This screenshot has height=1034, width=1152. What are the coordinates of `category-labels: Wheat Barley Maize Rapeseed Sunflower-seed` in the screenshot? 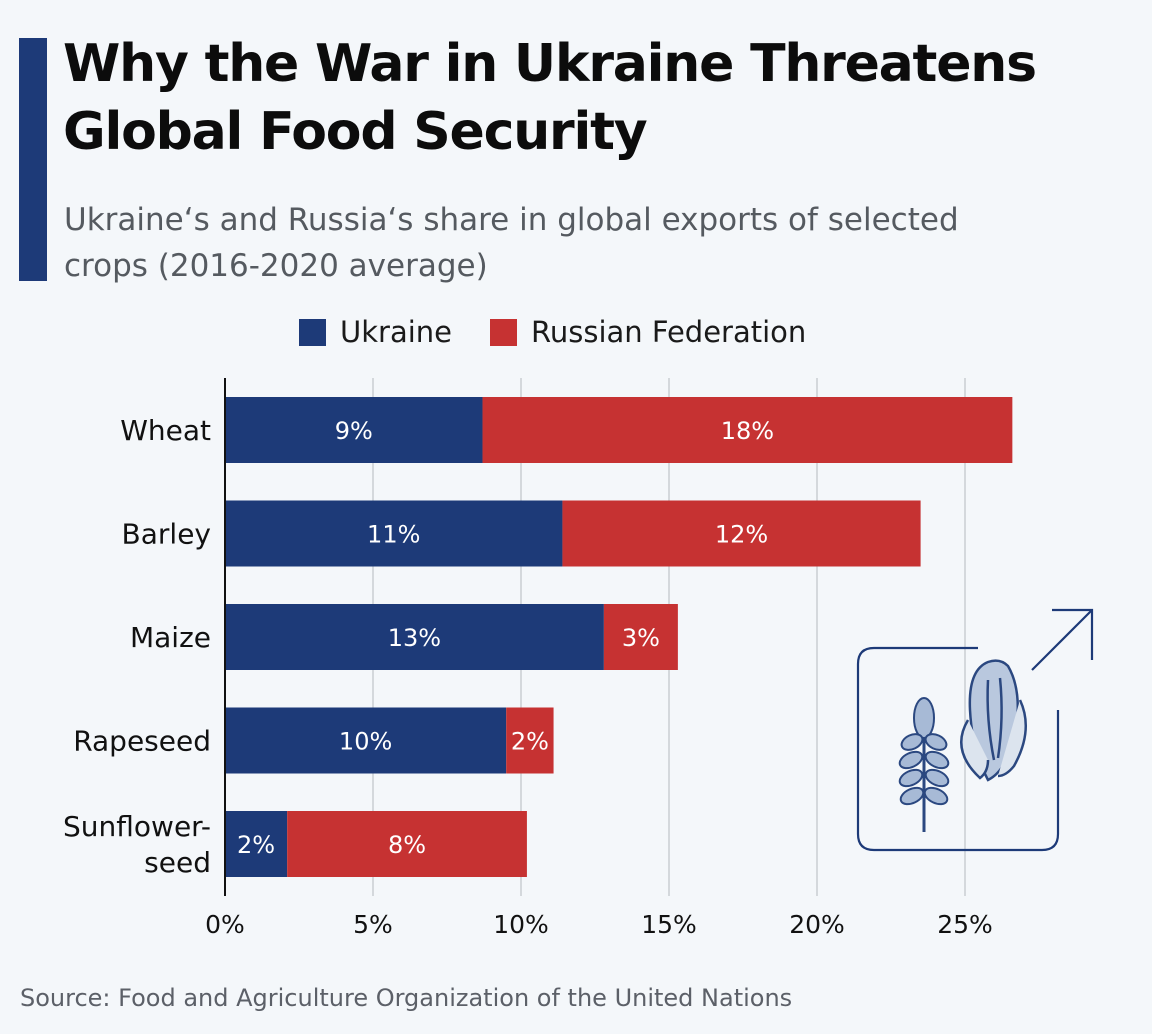 It's located at (137, 646).